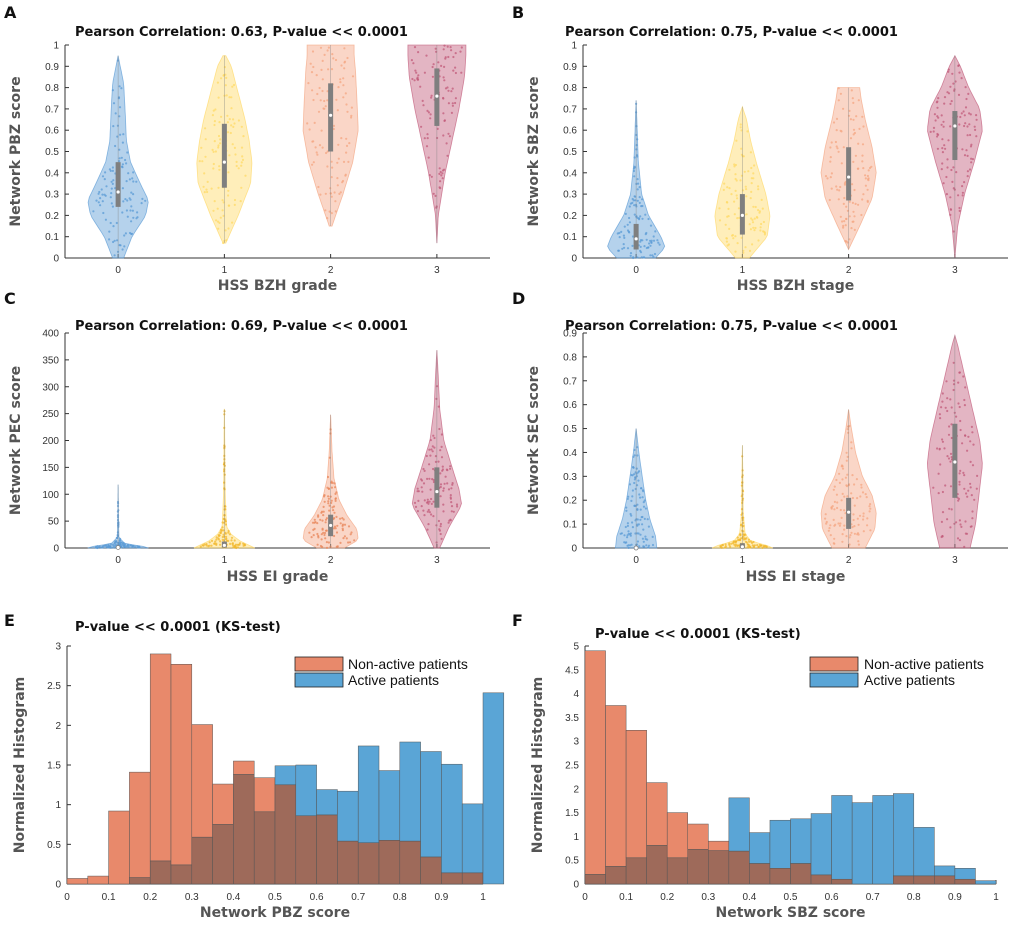  I want to click on y-tick-label: 300, so click(50, 387).